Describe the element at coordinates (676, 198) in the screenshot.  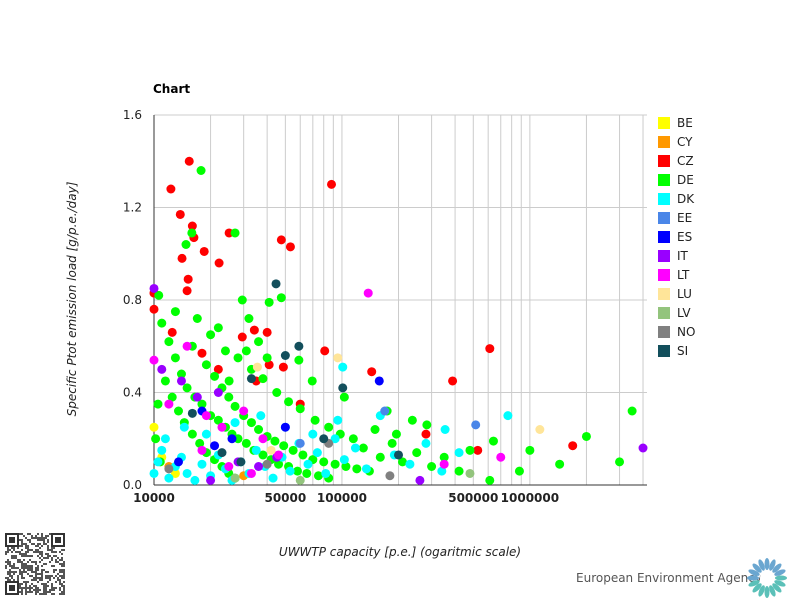
I see `legend-item-dk: DK` at that location.